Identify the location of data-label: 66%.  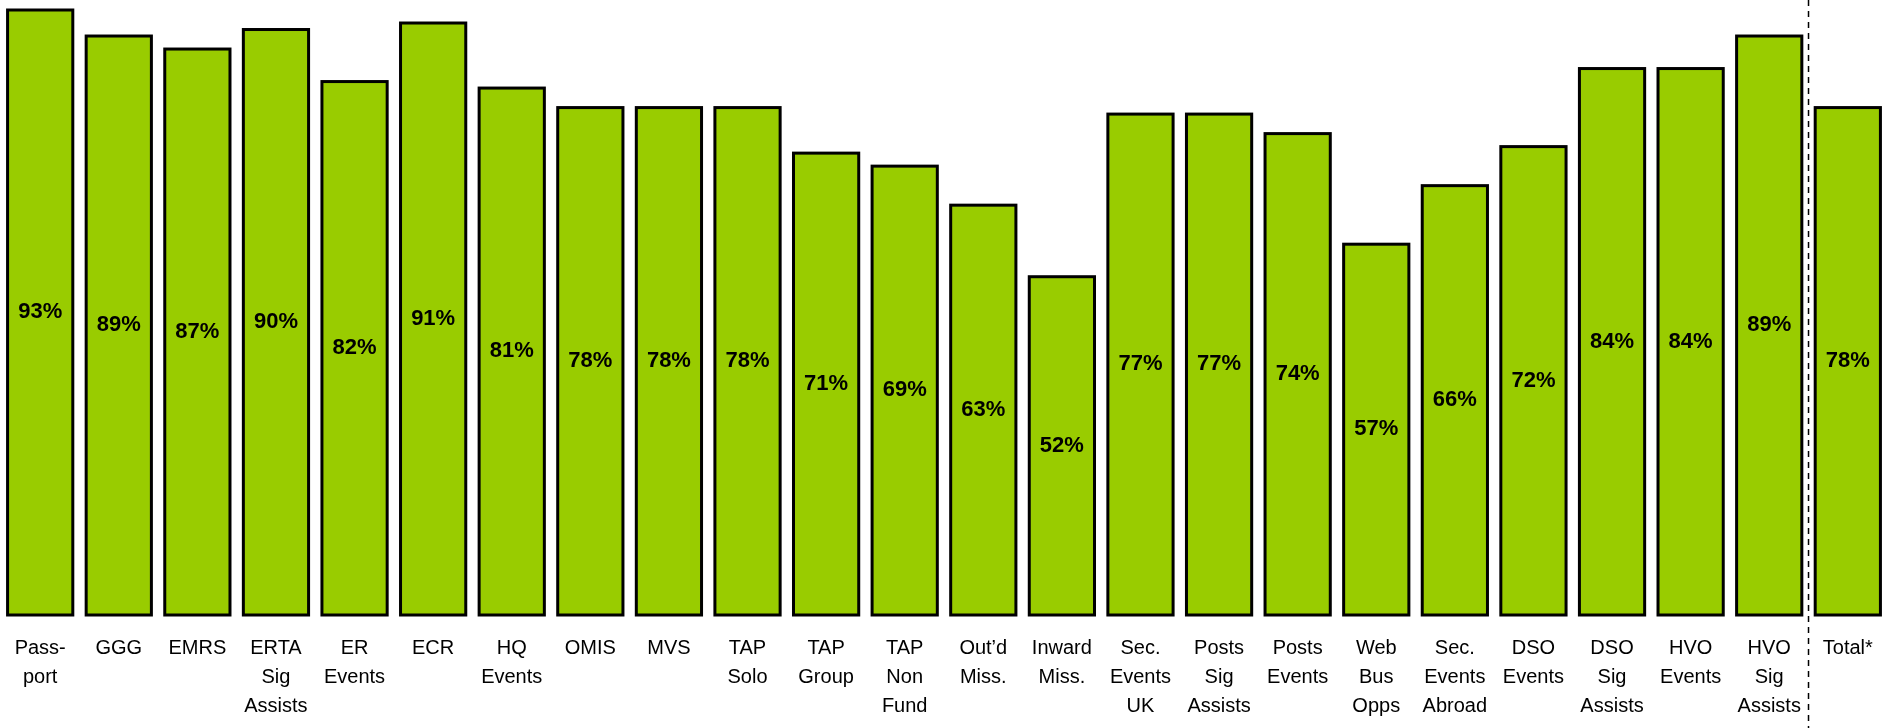
(1454, 399).